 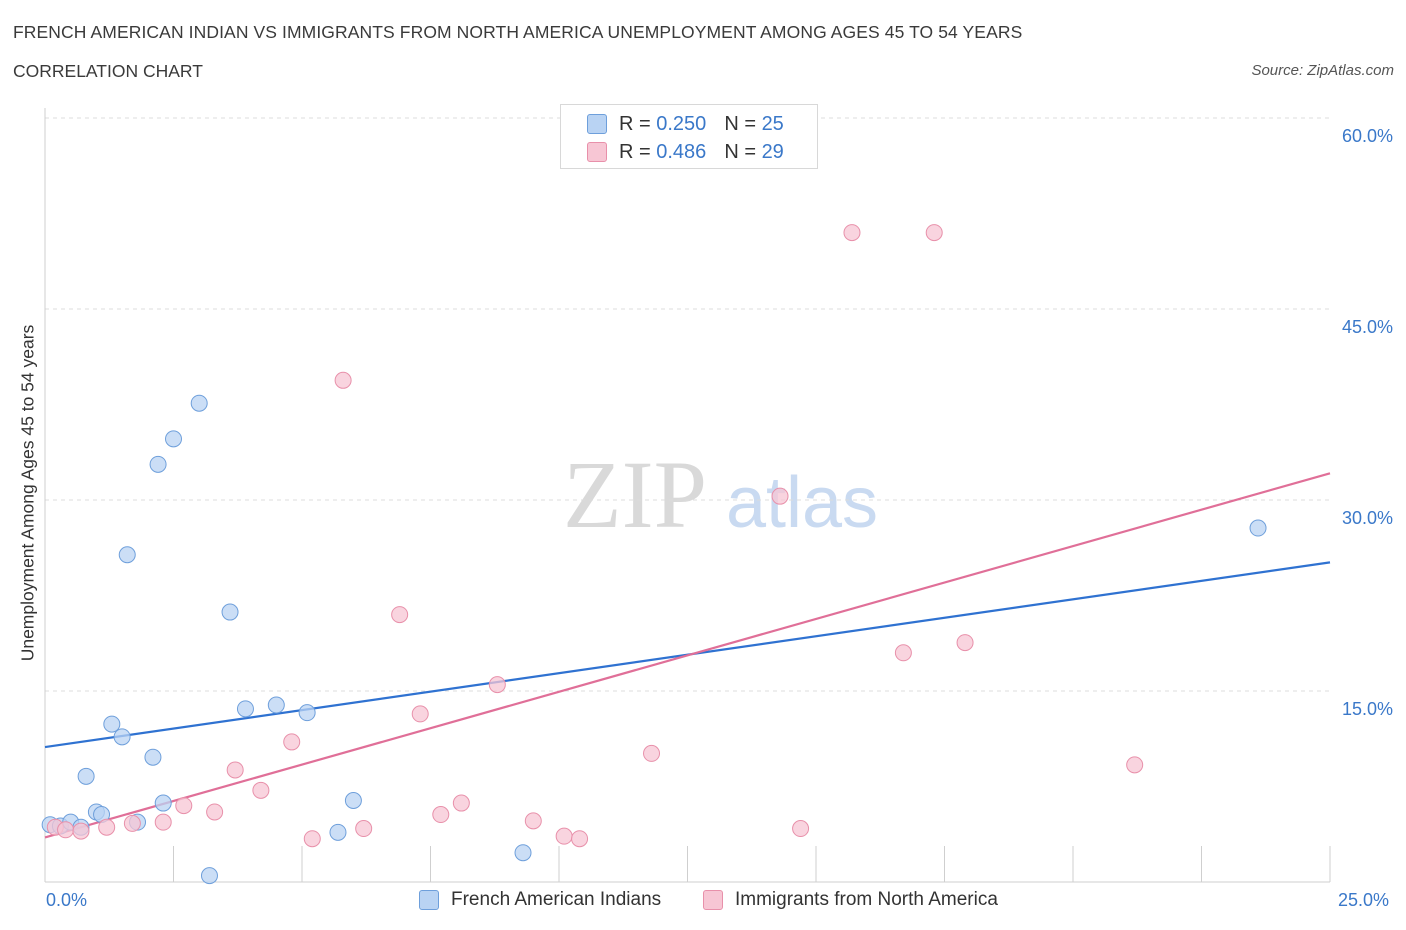 I want to click on r-value-pink: 0.486, so click(x=681, y=151).